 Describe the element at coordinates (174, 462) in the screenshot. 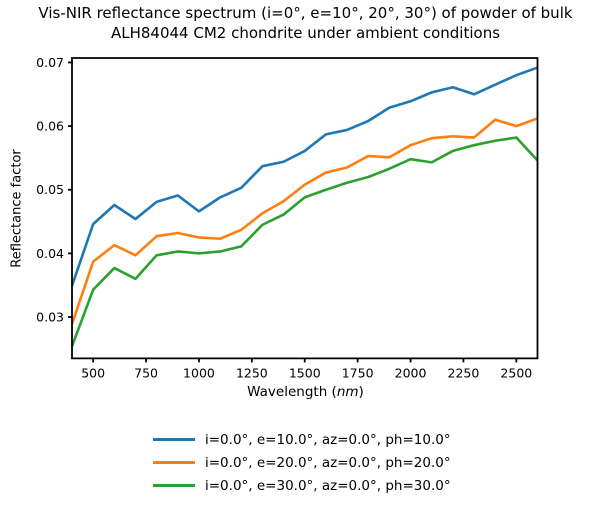

I see `legend-line-swatch-e20` at that location.